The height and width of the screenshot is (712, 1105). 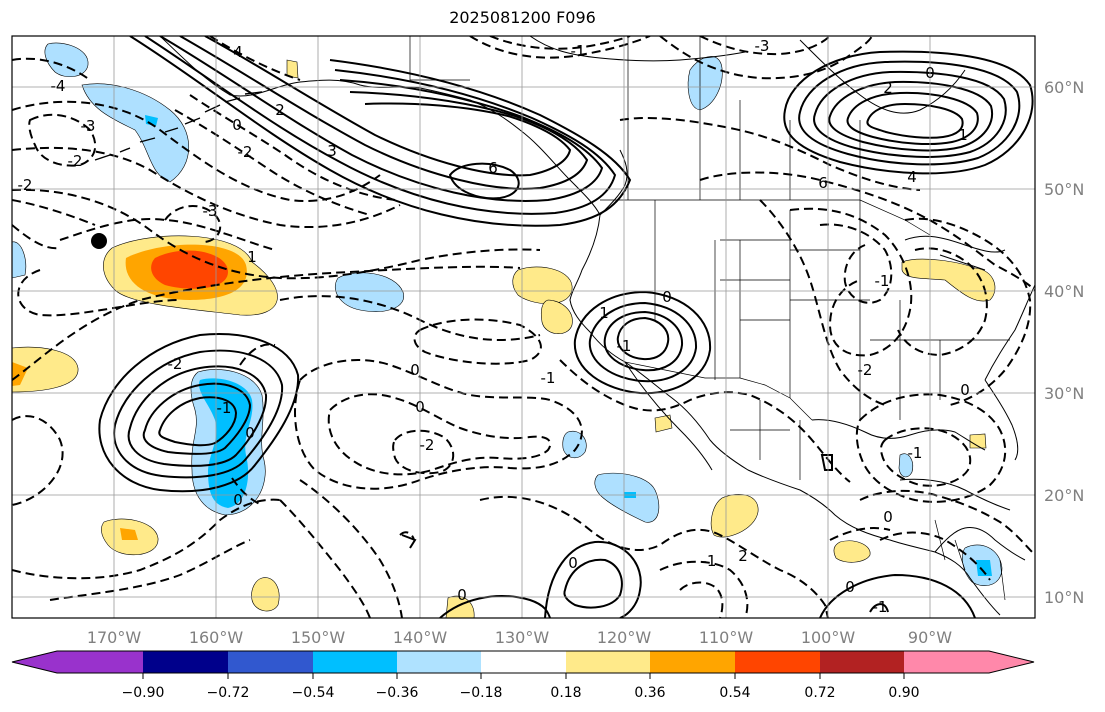 What do you see at coordinates (565, 693) in the screenshot?
I see `colorbar-tick-label: 0.18` at bounding box center [565, 693].